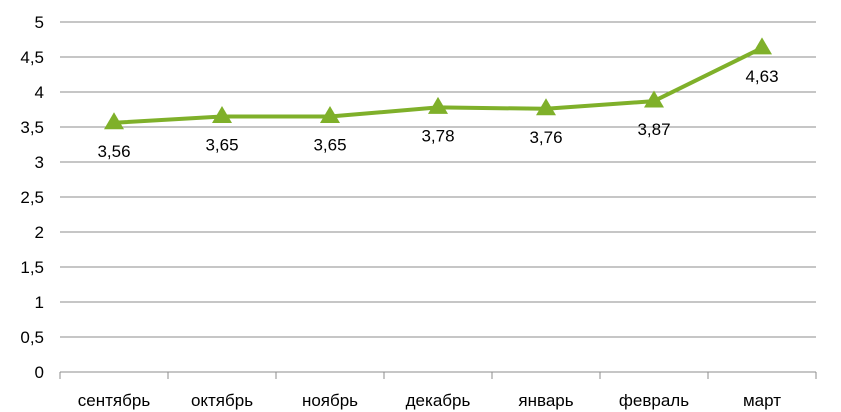  What do you see at coordinates (545, 137) in the screenshot?
I see `data-label: 3,76` at bounding box center [545, 137].